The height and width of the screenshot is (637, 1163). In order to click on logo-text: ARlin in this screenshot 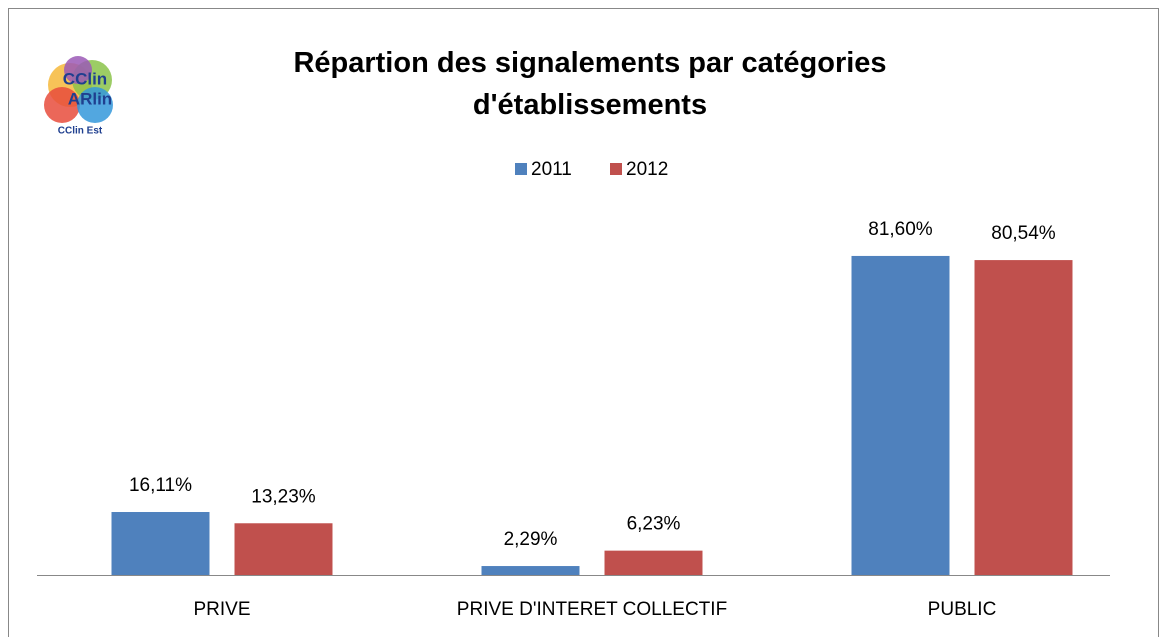, I will do `click(90, 98)`.